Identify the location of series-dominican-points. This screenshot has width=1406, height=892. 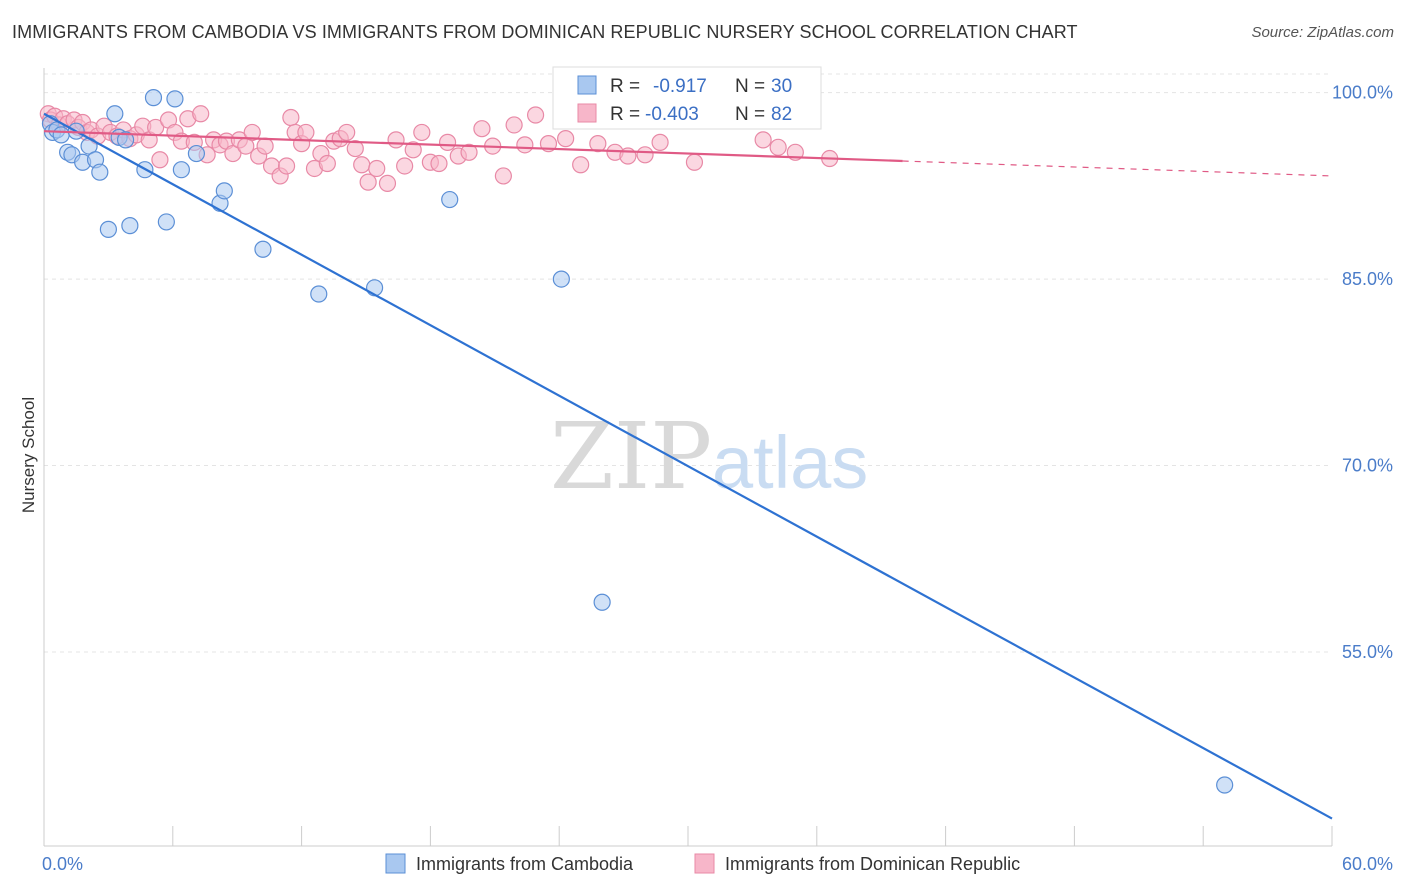
(439, 148).